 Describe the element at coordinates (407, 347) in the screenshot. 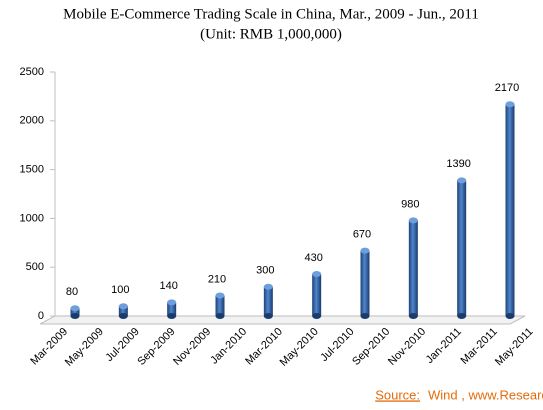

I see `x-tick-label: Nov-2010` at that location.